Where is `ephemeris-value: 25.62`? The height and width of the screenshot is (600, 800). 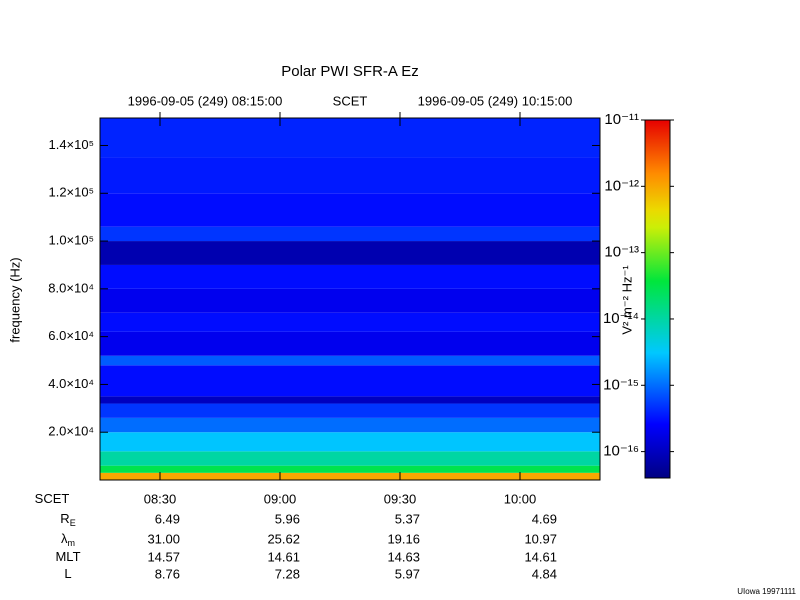
ephemeris-value: 25.62 is located at coordinates (283, 538).